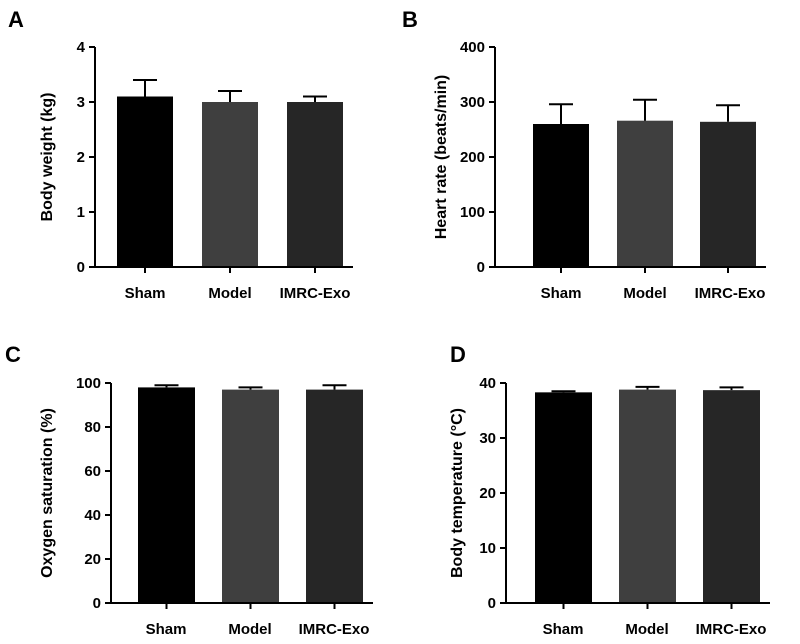  What do you see at coordinates (92, 559) in the screenshot?
I see `panel-c-y-tick-label: 20` at bounding box center [92, 559].